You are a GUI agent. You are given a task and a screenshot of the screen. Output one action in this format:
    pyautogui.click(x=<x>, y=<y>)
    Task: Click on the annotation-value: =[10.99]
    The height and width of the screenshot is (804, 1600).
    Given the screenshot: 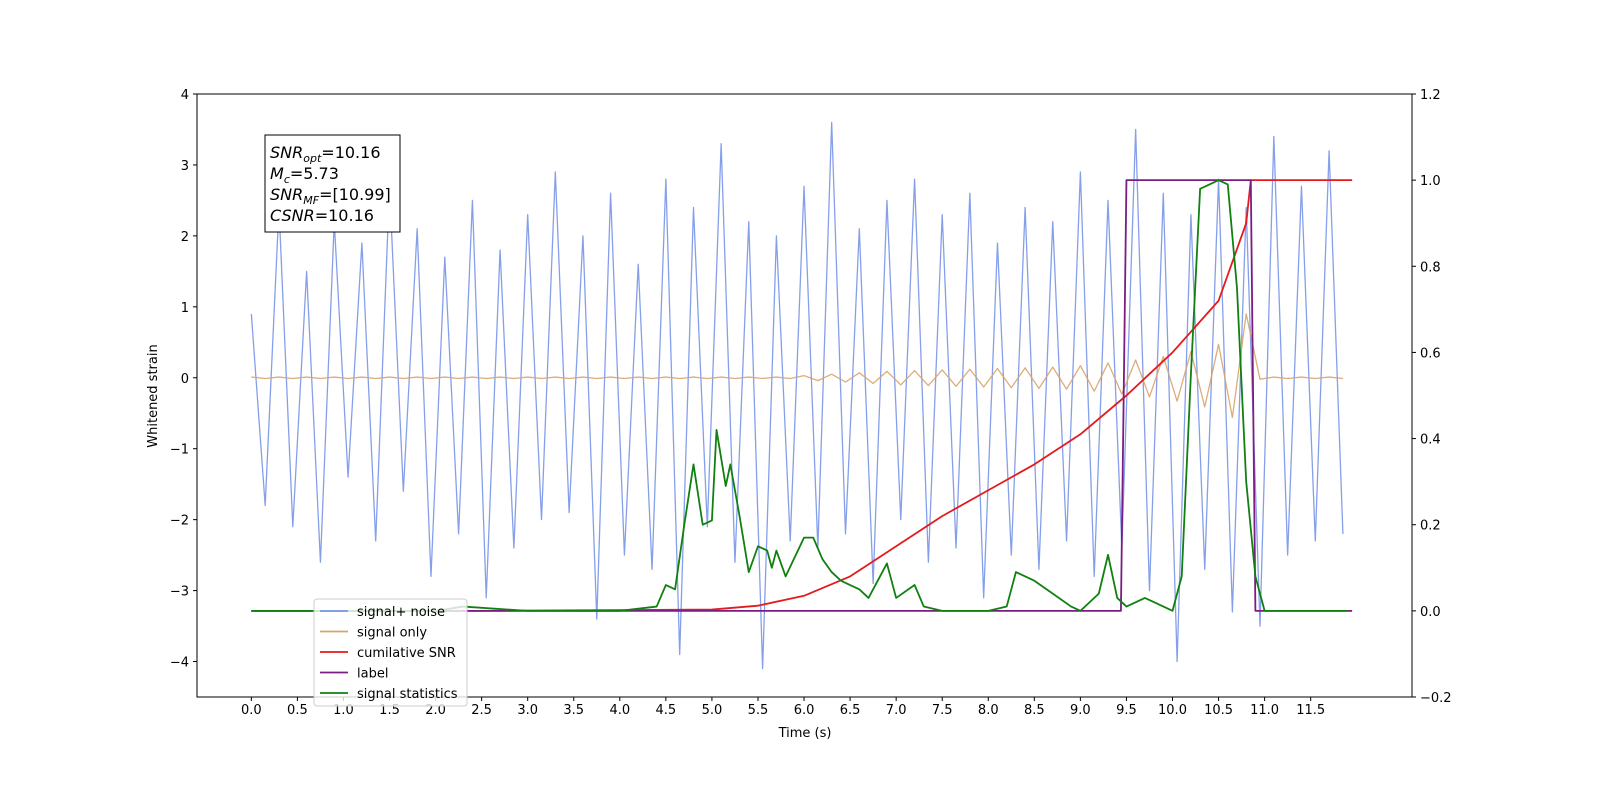 What is the action you would take?
    pyautogui.click(x=355, y=194)
    